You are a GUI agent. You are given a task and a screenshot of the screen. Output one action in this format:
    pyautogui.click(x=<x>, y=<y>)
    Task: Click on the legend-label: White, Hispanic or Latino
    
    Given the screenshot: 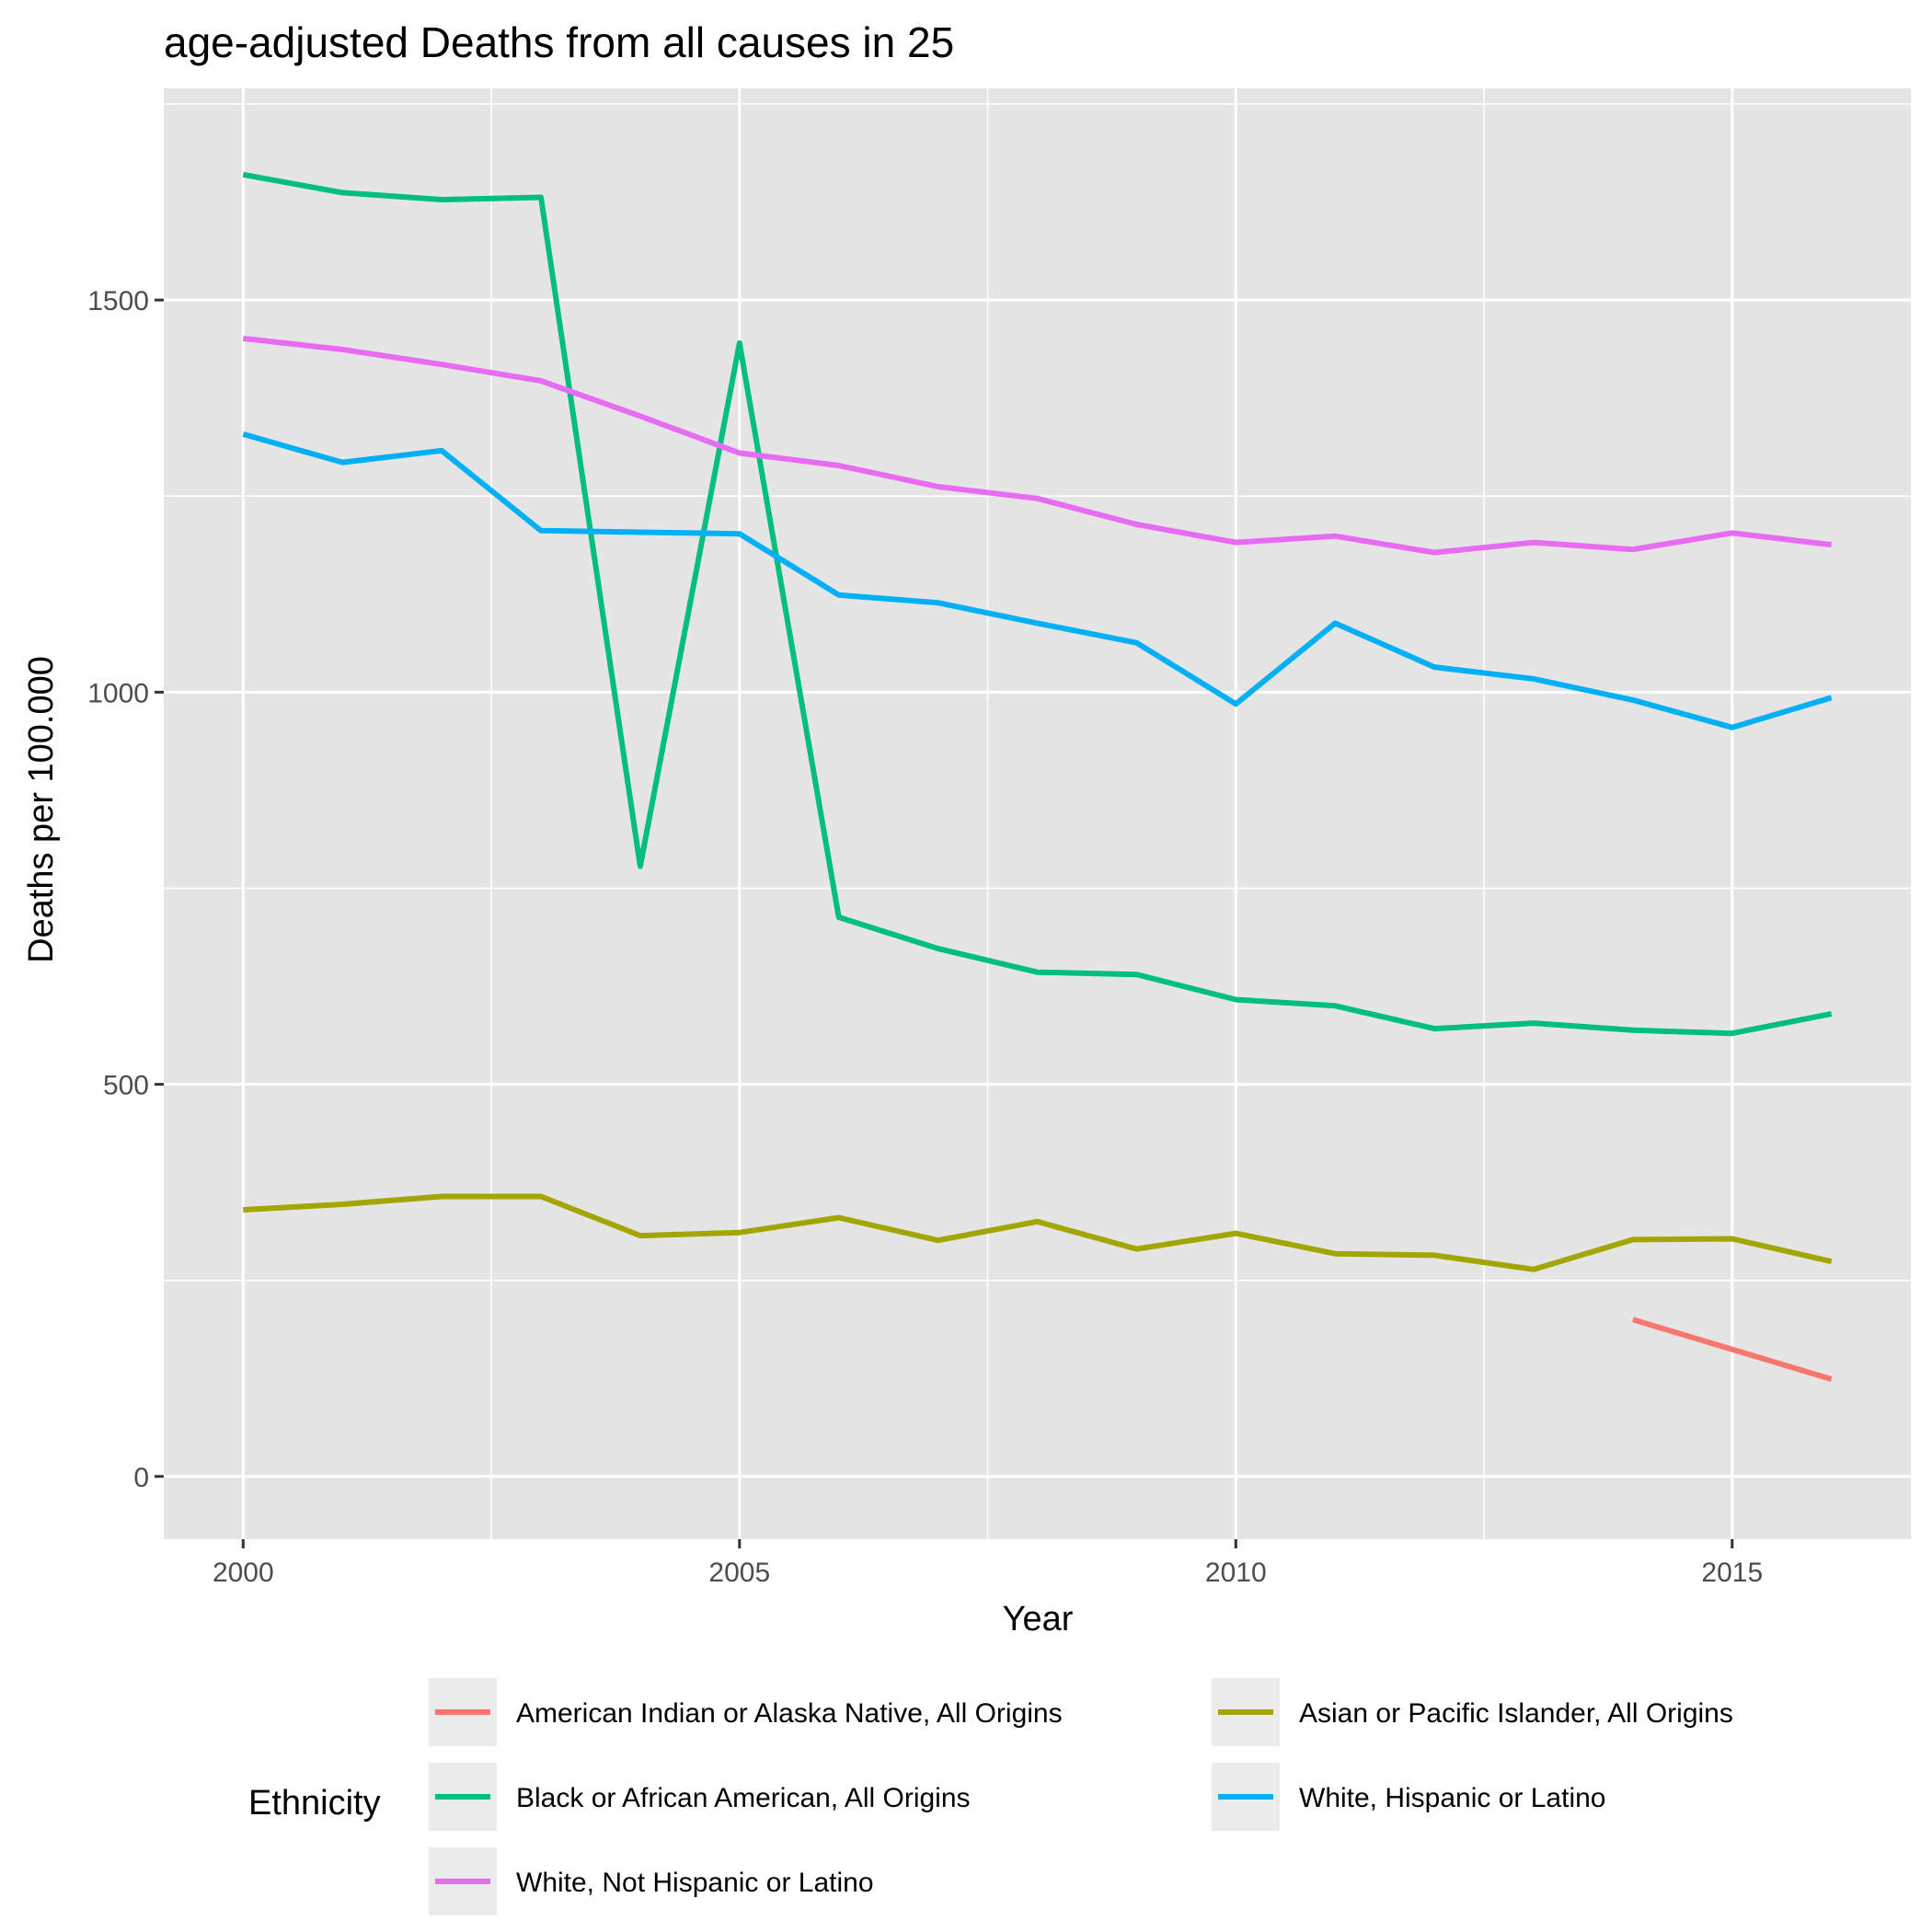 What is the action you would take?
    pyautogui.click(x=1452, y=1798)
    